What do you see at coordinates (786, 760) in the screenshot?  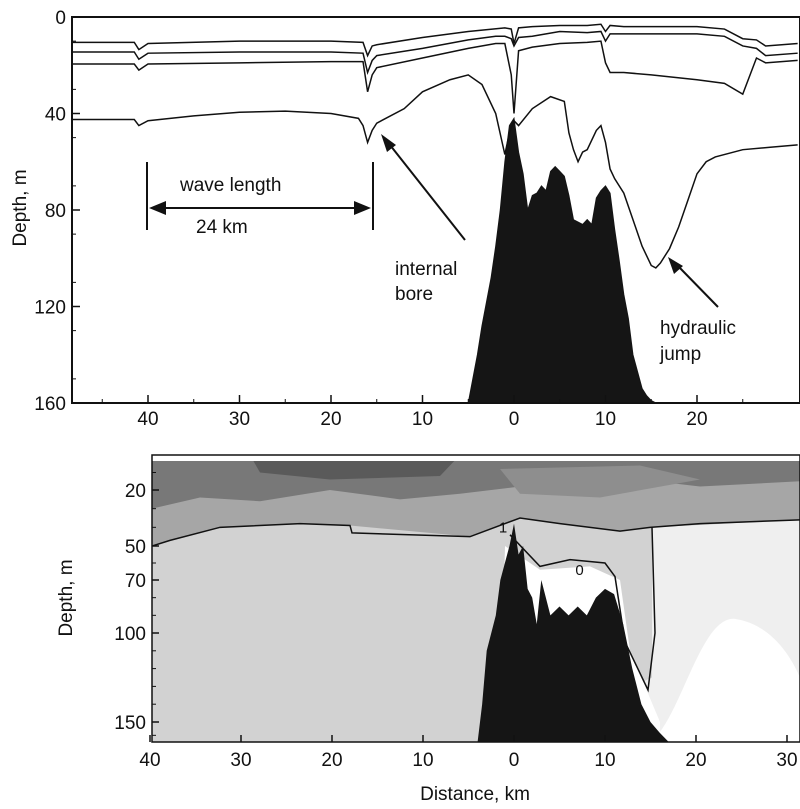 I see `lower-x-tick-label-7: 30` at bounding box center [786, 760].